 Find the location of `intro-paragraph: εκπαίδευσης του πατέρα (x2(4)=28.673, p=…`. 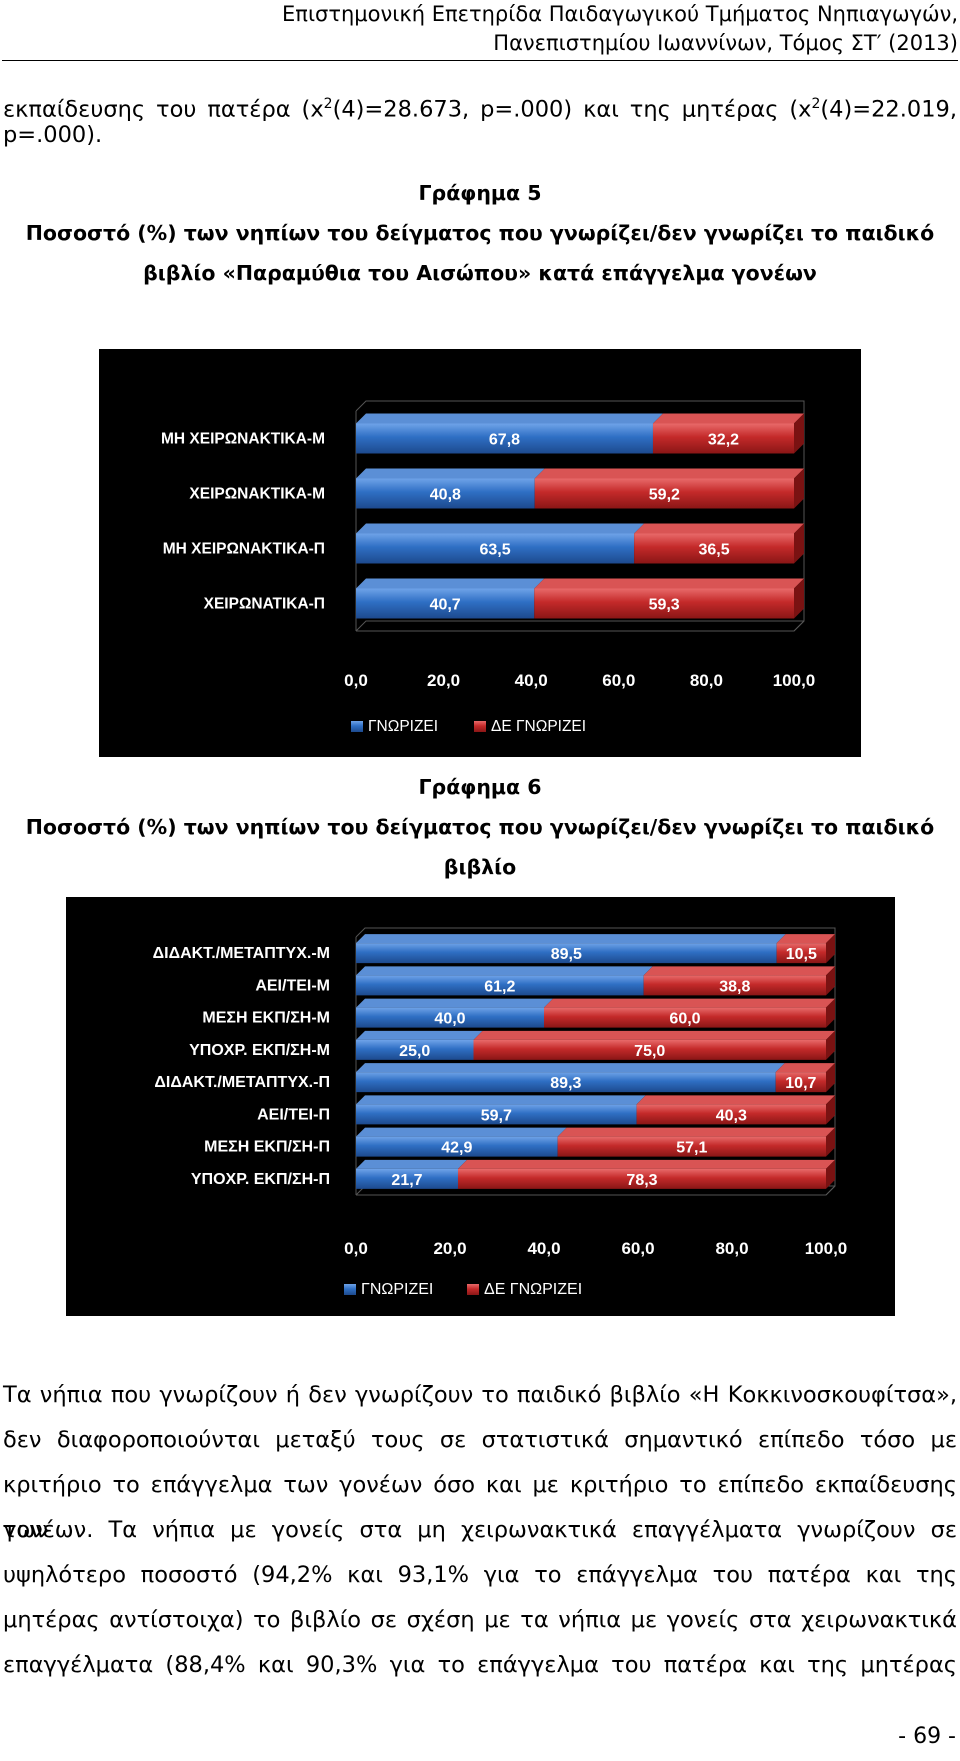

intro-paragraph: εκπαίδευσης του πατέρα (x2(4)=28.673, p=… is located at coordinates (480, 120).